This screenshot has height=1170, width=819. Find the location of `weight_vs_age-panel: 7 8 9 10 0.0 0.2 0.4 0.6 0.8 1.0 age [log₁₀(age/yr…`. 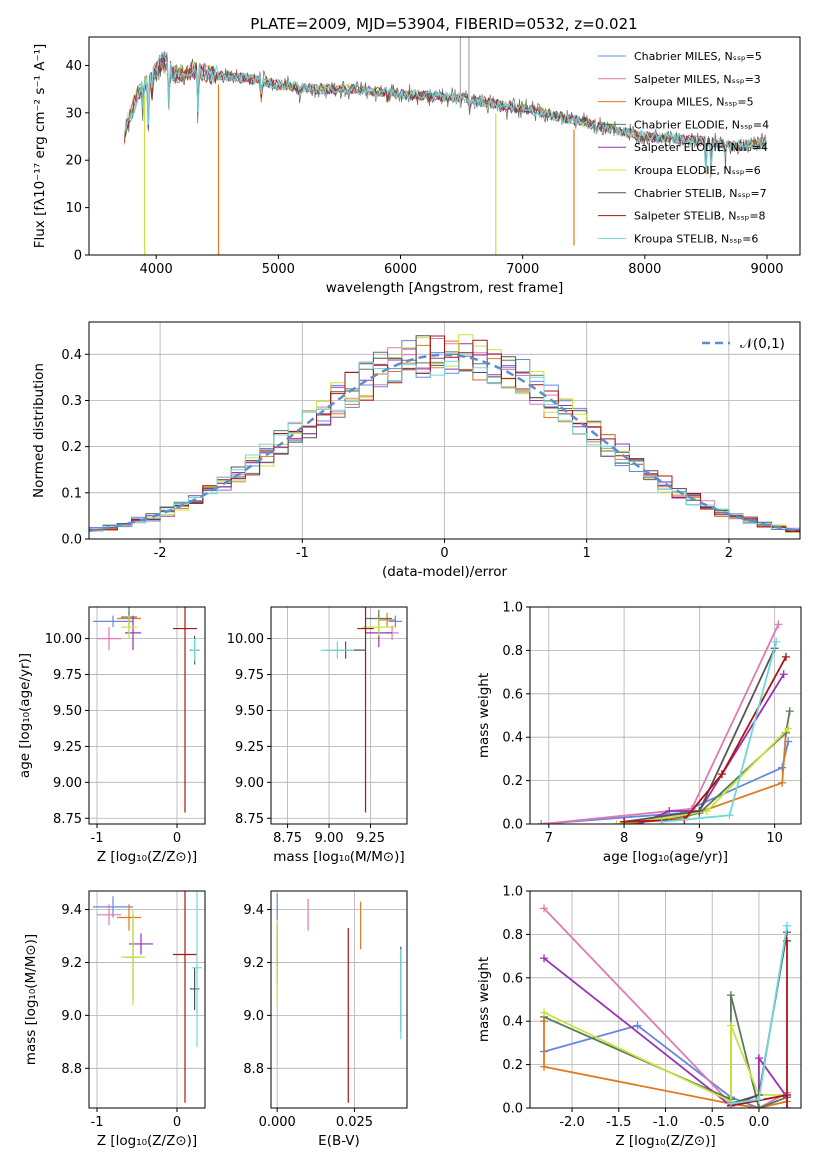

weight_vs_age-panel: 7 8 9 10 0.0 0.2 0.4 0.6 0.8 1.0 age [log₁₀(age/yr… is located at coordinates (639, 733).